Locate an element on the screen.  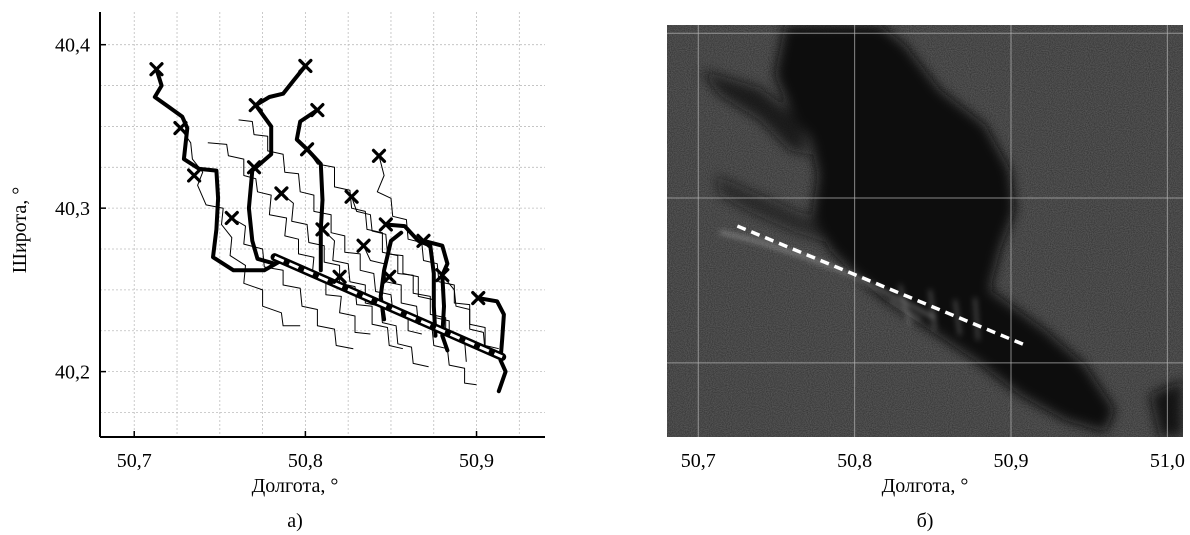
y-tick-label: 40,2 is located at coordinates (72, 373).